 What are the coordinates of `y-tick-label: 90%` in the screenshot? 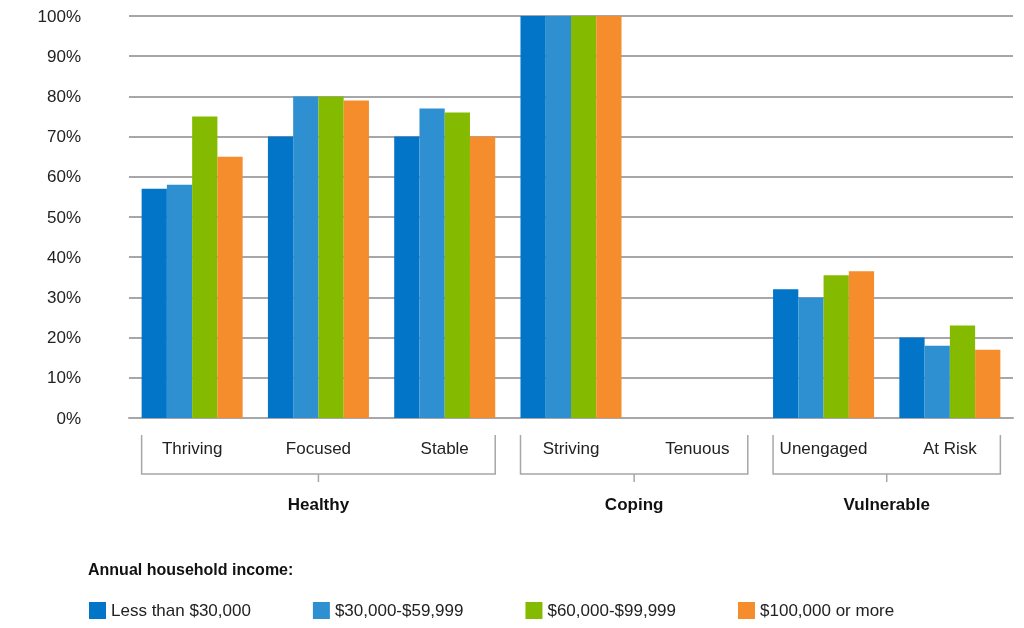 It's located at (63, 56).